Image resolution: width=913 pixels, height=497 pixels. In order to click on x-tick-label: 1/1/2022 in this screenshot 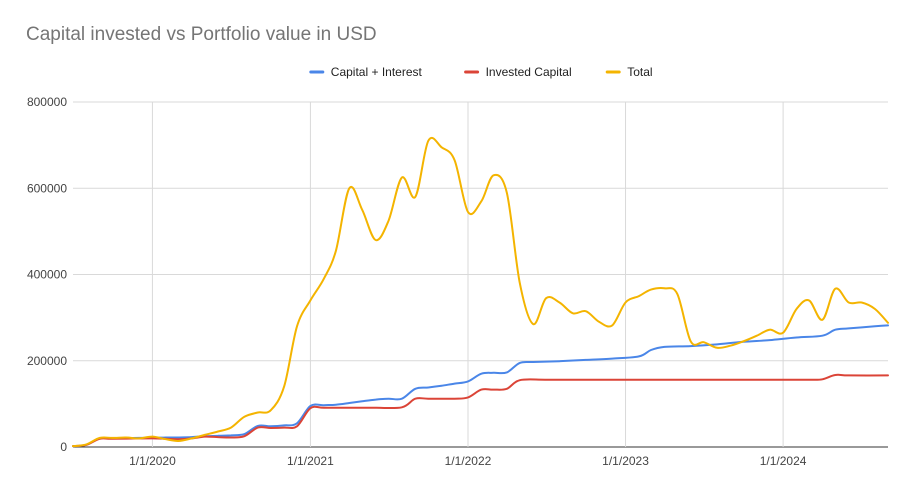, I will do `click(468, 461)`.